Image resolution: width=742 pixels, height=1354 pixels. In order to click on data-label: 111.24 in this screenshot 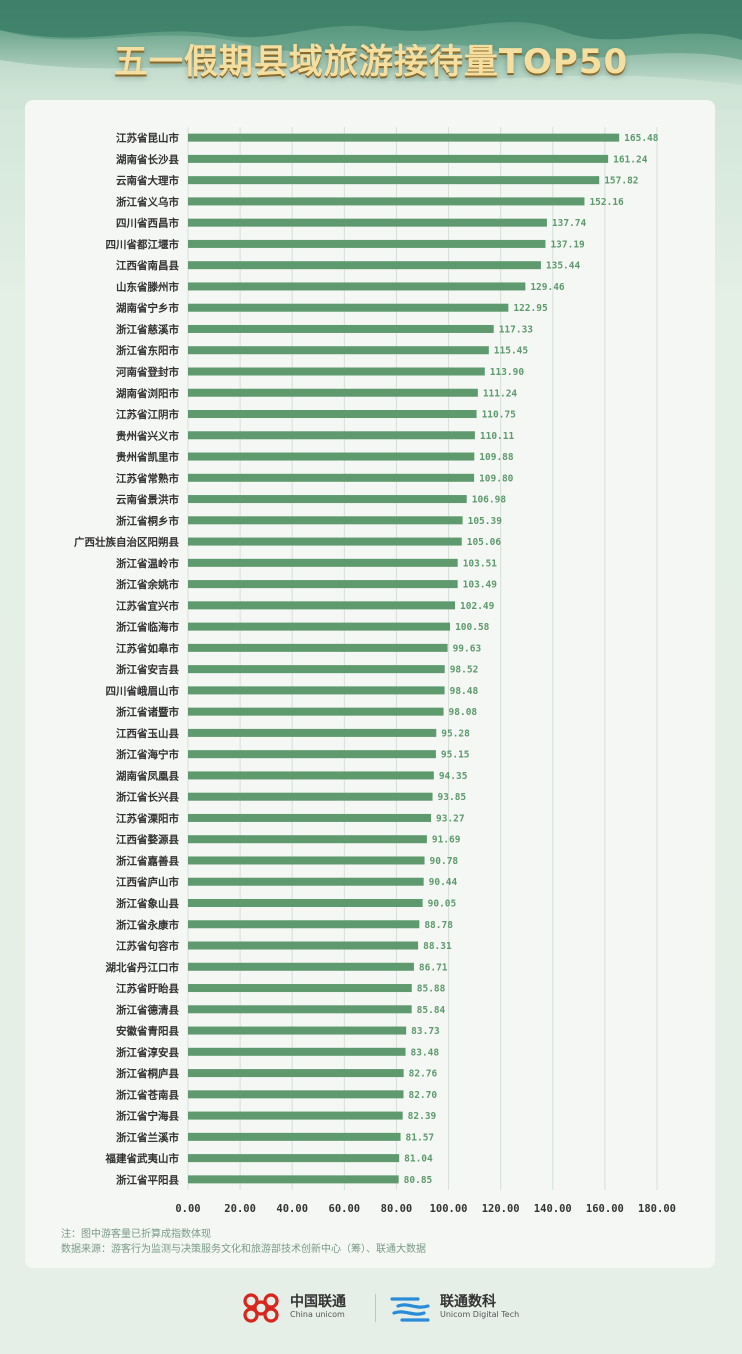, I will do `click(500, 393)`.